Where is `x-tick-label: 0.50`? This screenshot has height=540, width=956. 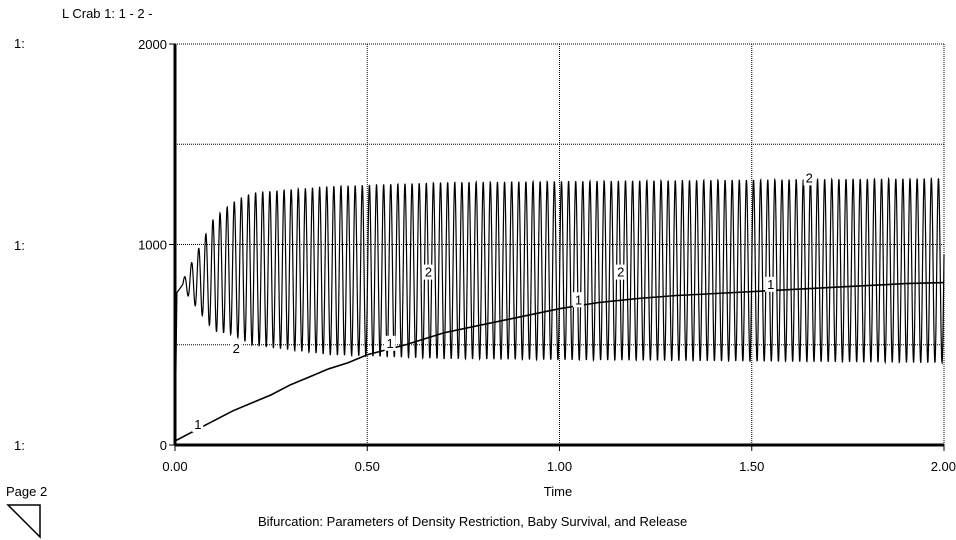 x-tick-label: 0.50 is located at coordinates (367, 466).